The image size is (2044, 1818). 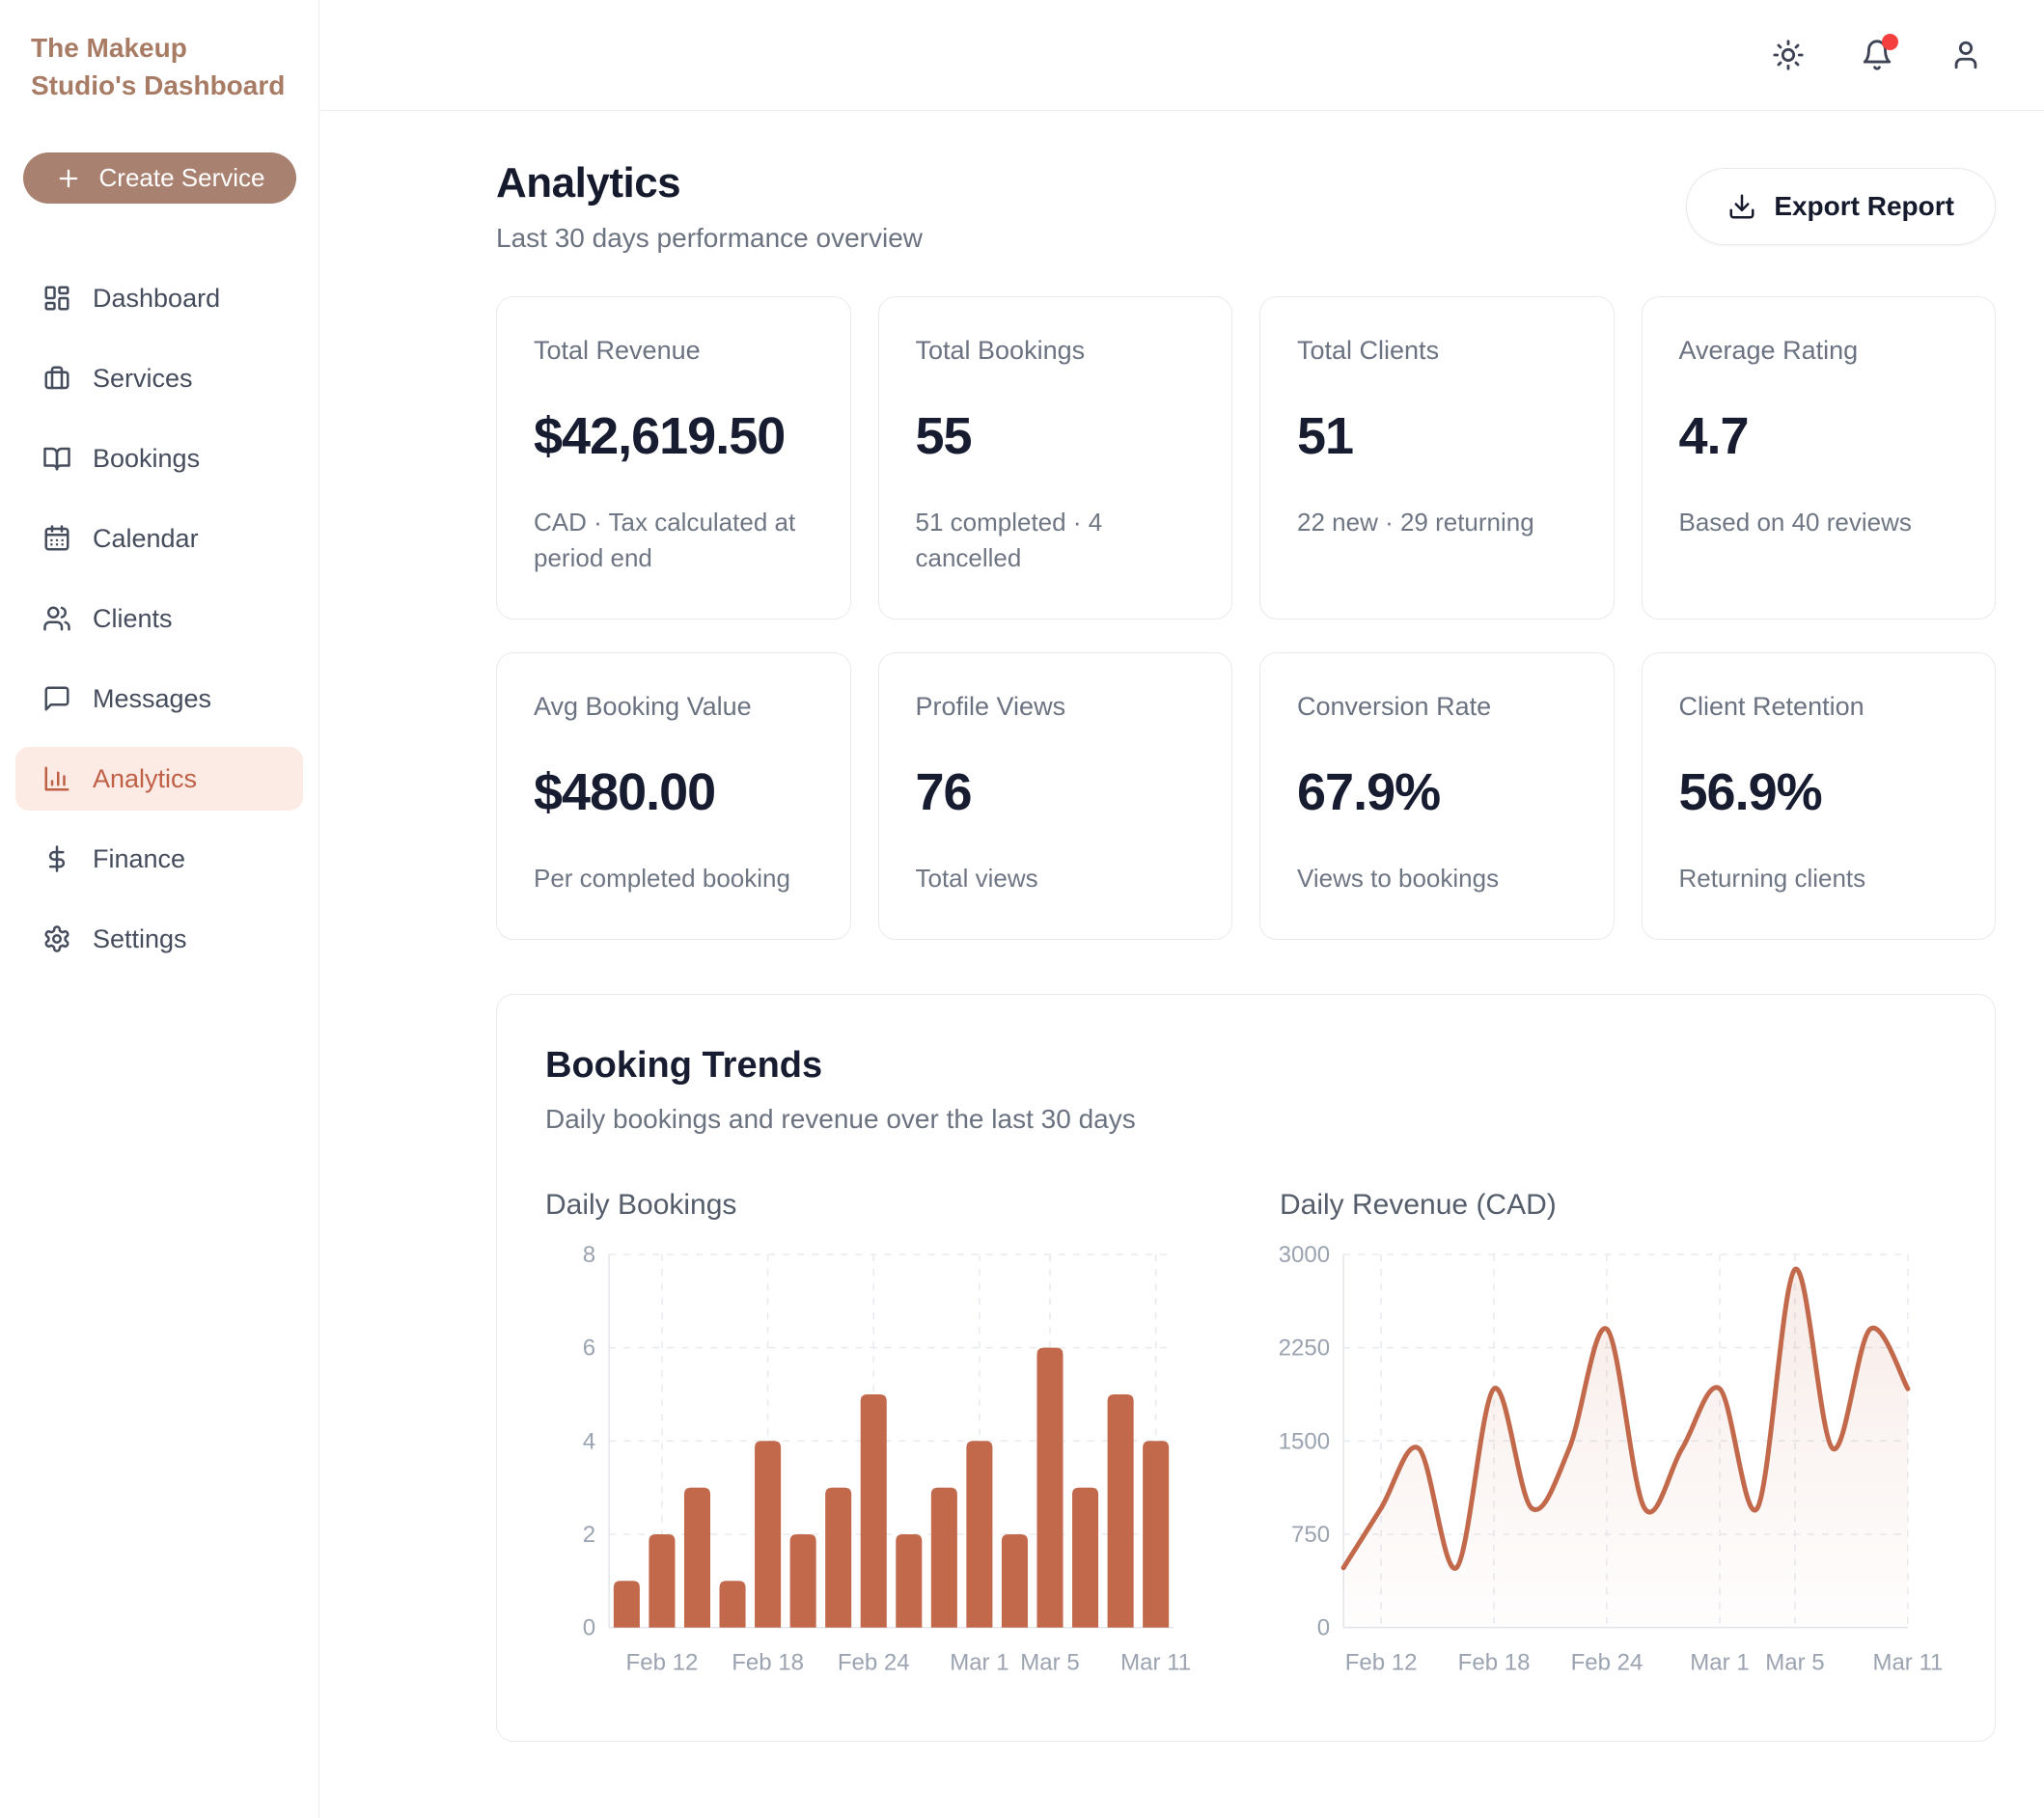 What do you see at coordinates (643, 706) in the screenshot?
I see `stat-label: Avg Booking Value` at bounding box center [643, 706].